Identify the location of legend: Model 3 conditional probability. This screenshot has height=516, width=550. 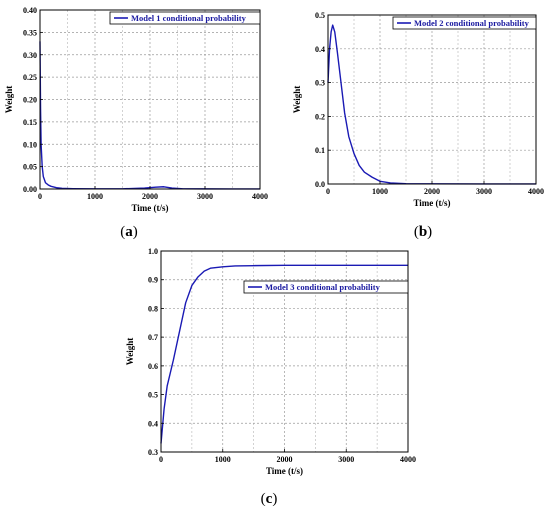
(326, 287).